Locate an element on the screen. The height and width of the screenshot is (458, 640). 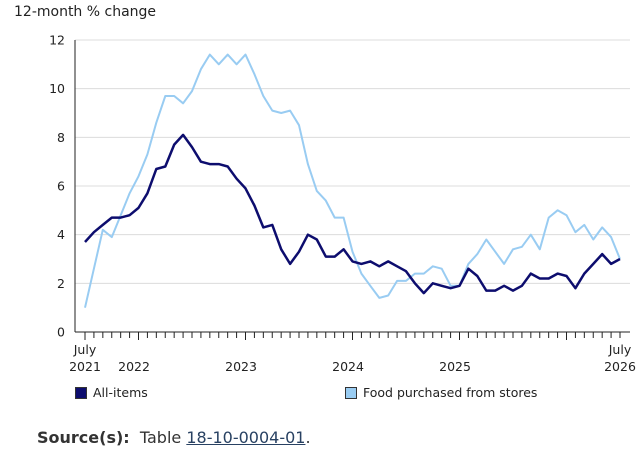
y-tick-label: 8 is located at coordinates (61, 137).